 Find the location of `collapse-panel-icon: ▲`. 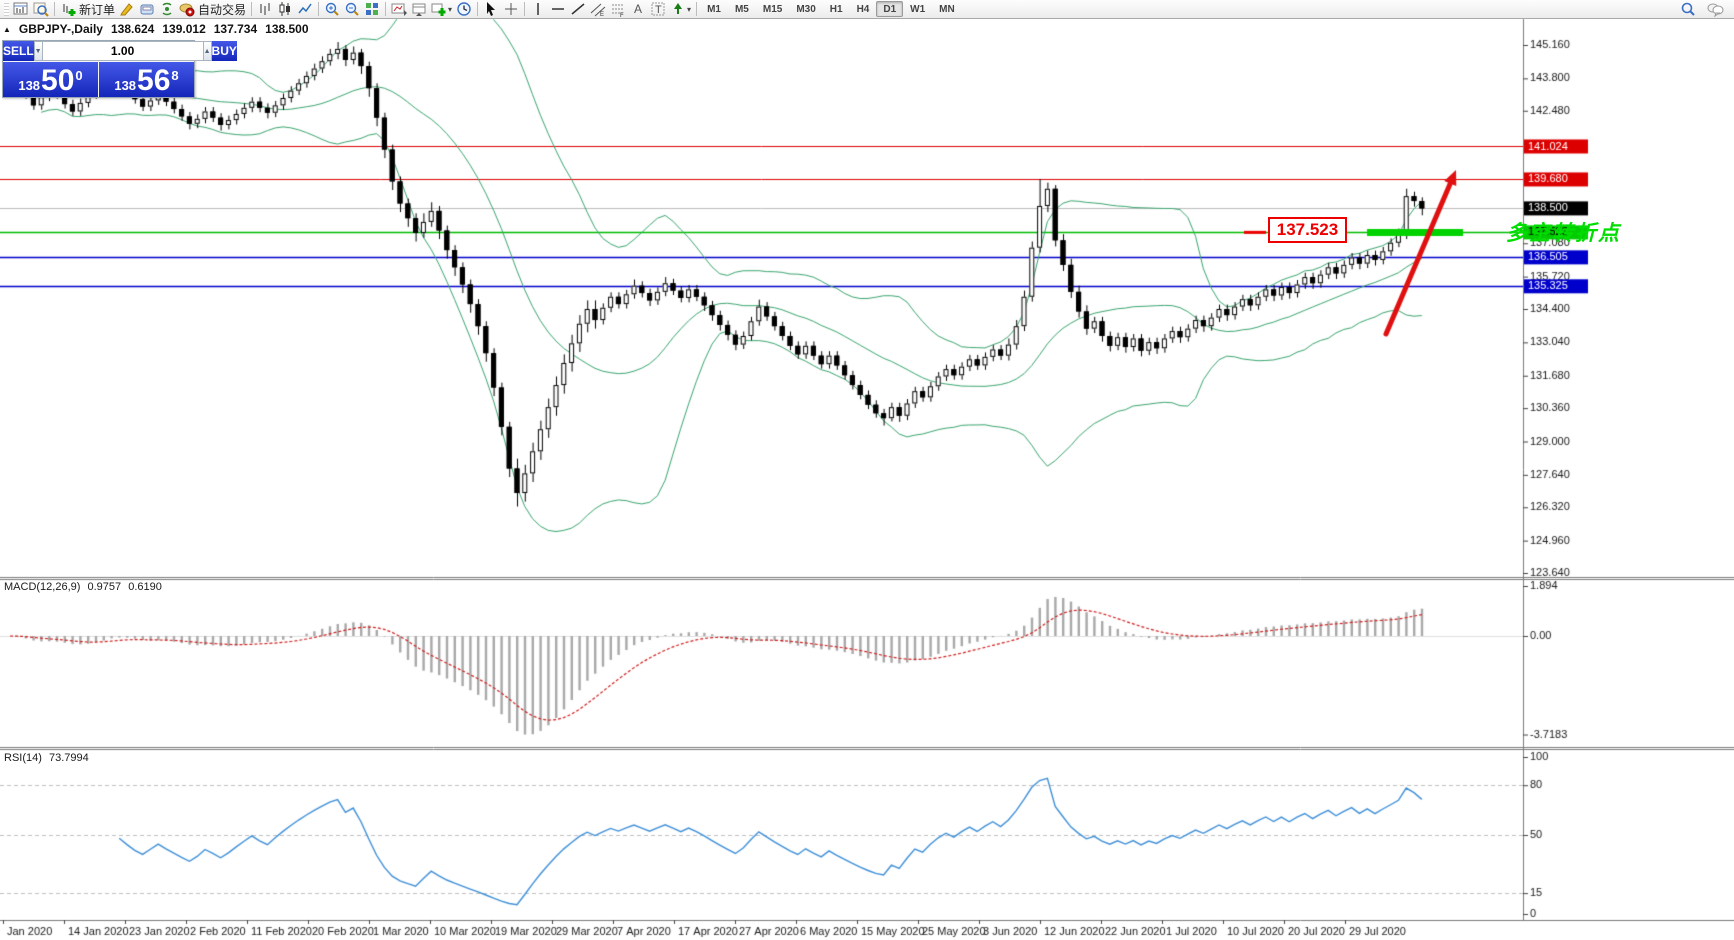

collapse-panel-icon: ▲ is located at coordinates (7, 29).